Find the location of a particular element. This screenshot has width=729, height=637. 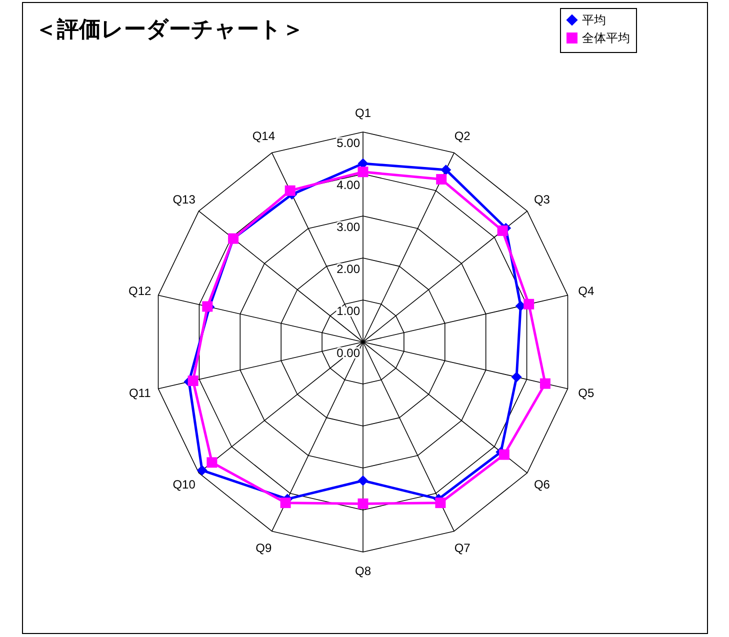

y-tick-label: 5.00 is located at coordinates (348, 143).